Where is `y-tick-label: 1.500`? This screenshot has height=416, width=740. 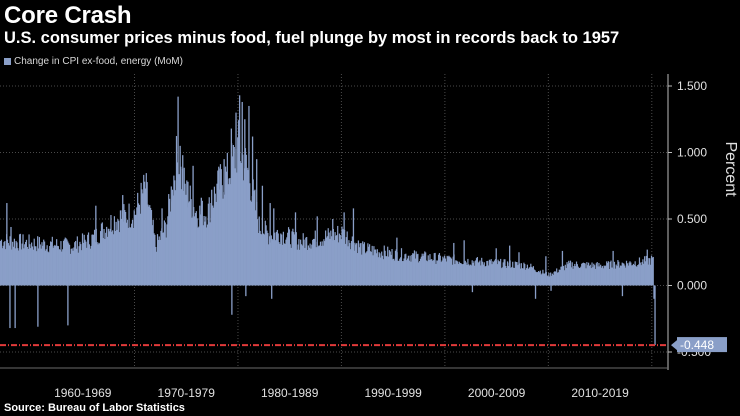
y-tick-label: 1.500 is located at coordinates (692, 86).